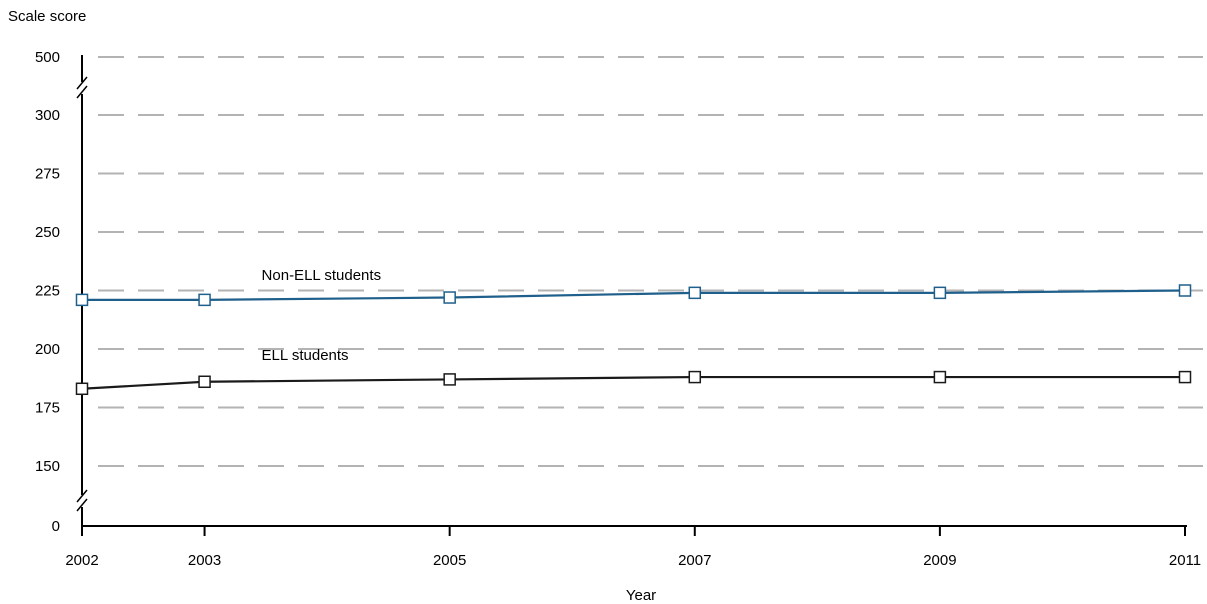  I want to click on x-tick-label: 2009, so click(939, 560).